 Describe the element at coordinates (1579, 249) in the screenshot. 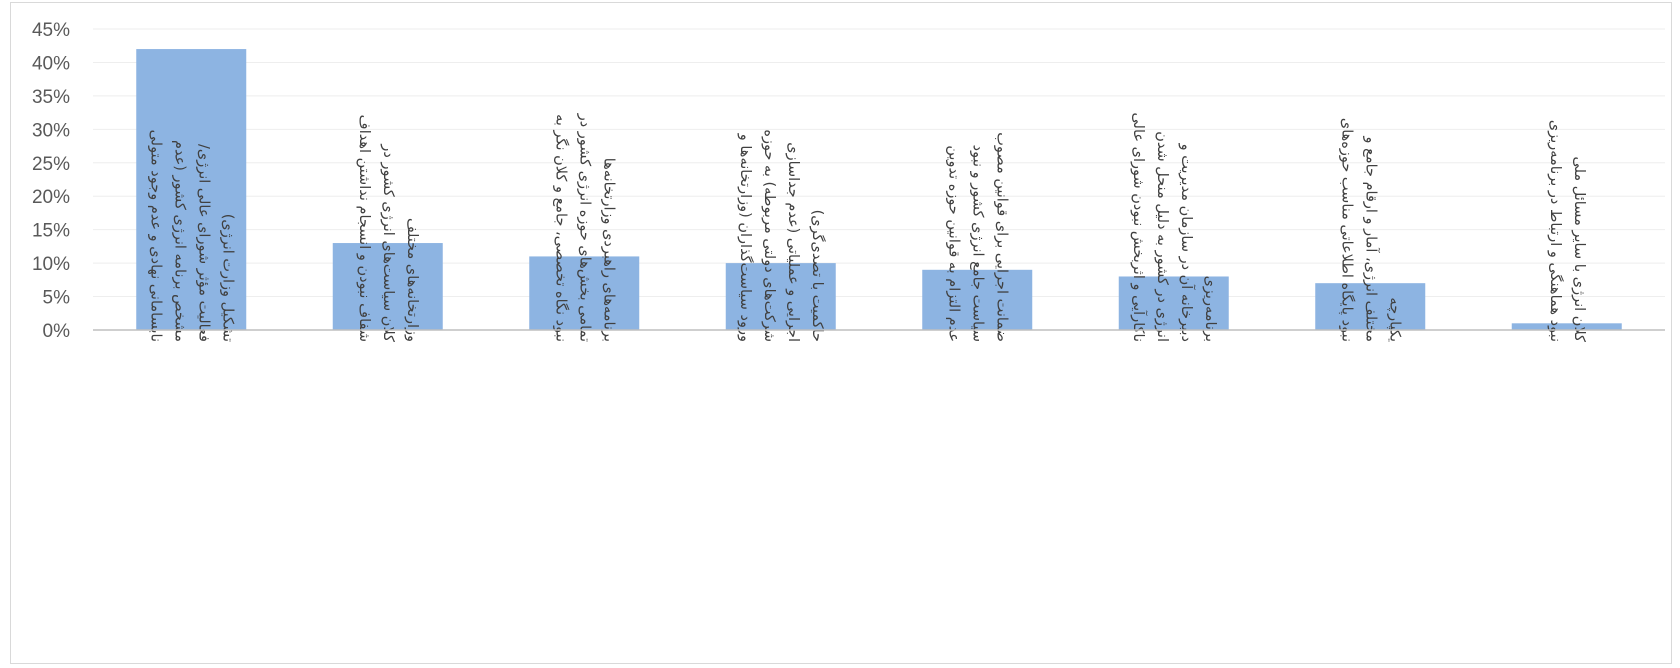

I see `category-label-line: کلان انرژی با سایر مسائل ملی` at that location.